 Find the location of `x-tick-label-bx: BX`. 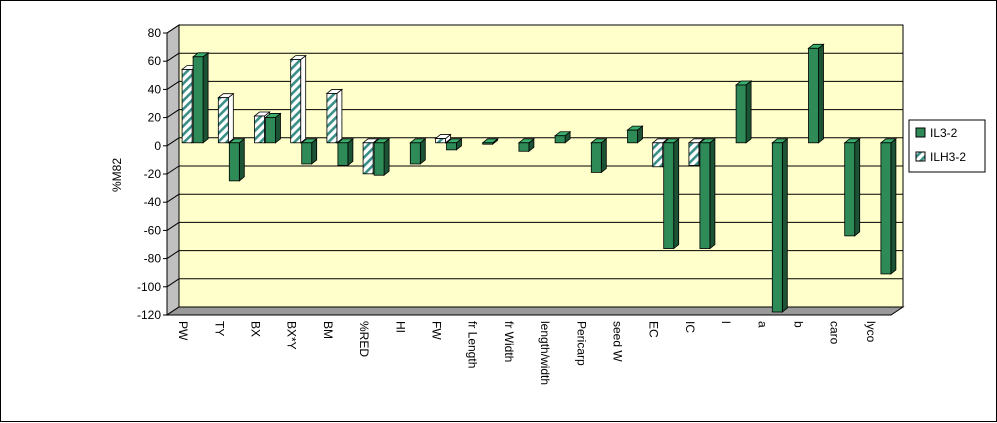

x-tick-label-bx: BX is located at coordinates (256, 329).